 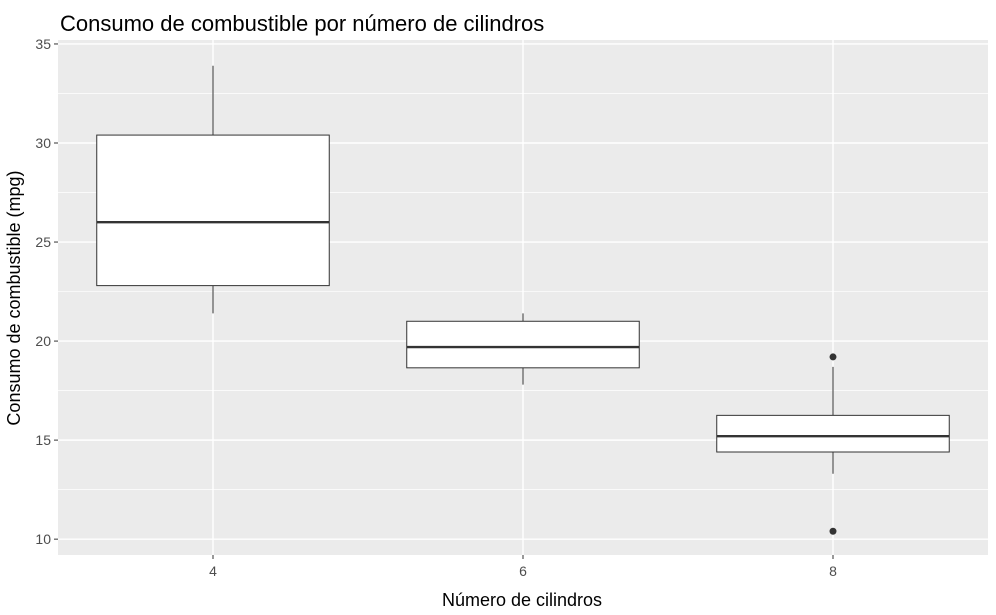 I want to click on y-axis-title: Consumo de combustible (mpg), so click(x=14, y=297).